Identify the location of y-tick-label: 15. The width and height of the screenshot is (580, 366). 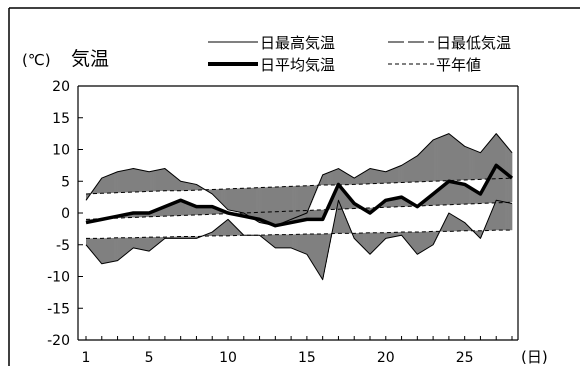
(61, 119).